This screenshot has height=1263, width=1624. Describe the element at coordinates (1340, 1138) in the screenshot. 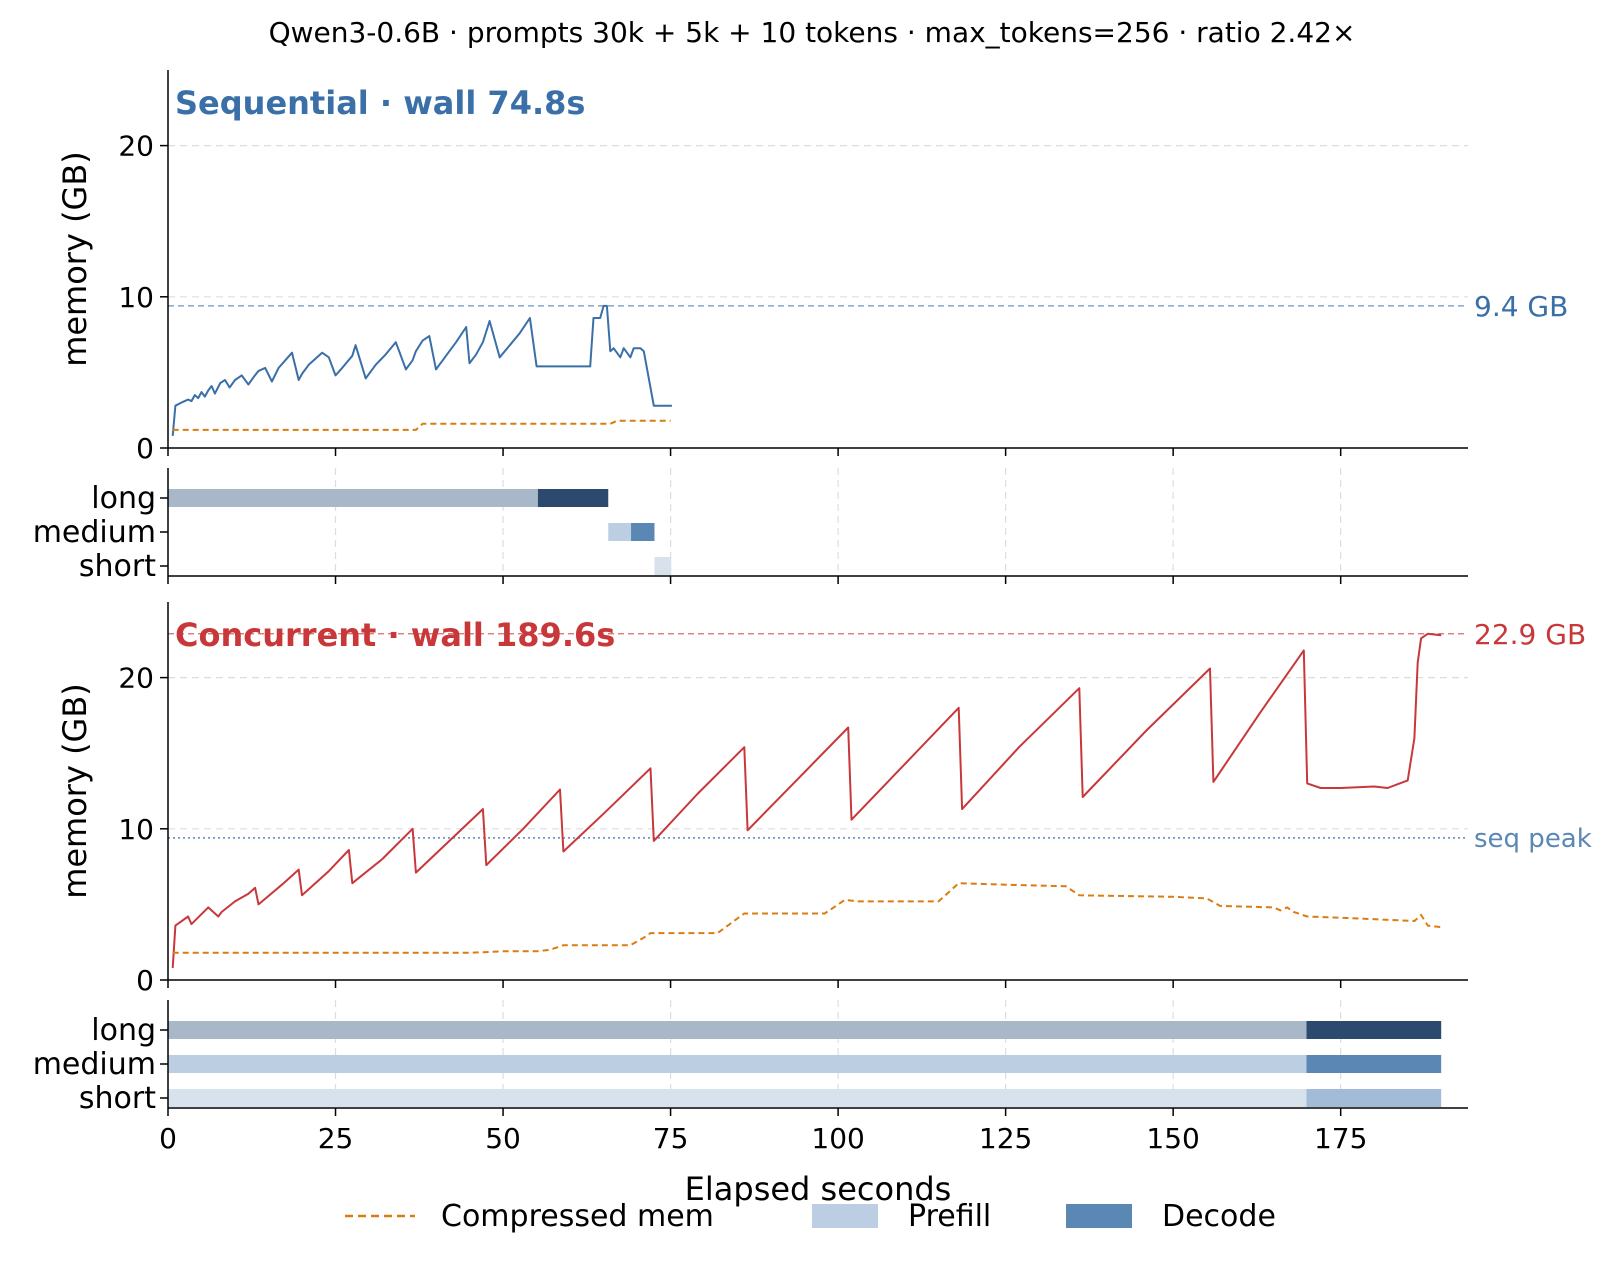

I see `x-tick-label: 175` at that location.